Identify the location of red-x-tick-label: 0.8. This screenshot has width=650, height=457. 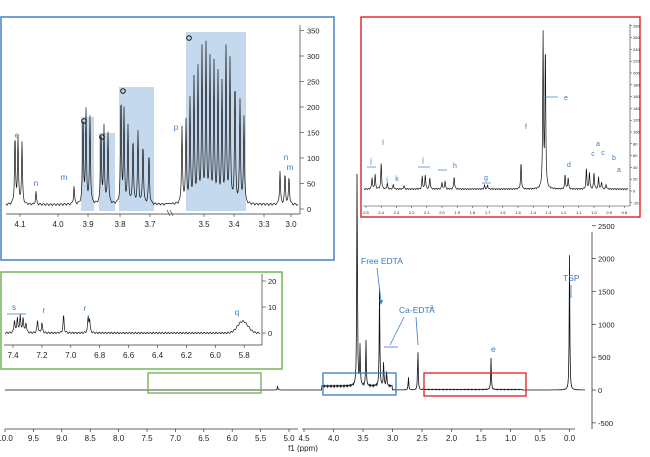
(625, 212).